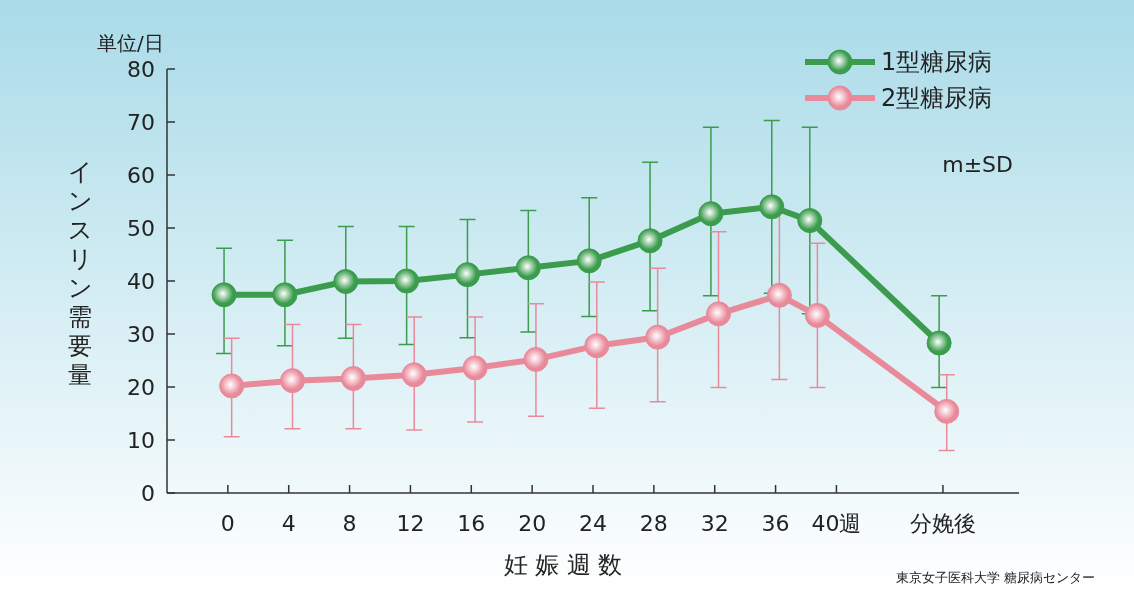 The width and height of the screenshot is (1134, 590). What do you see at coordinates (227, 523) in the screenshot?
I see `x-tick-label: 0` at bounding box center [227, 523].